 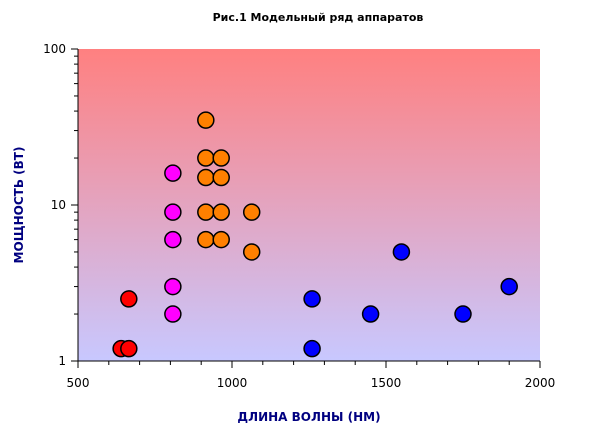 I want to click on y-tick-label: 1, so click(x=62, y=361).